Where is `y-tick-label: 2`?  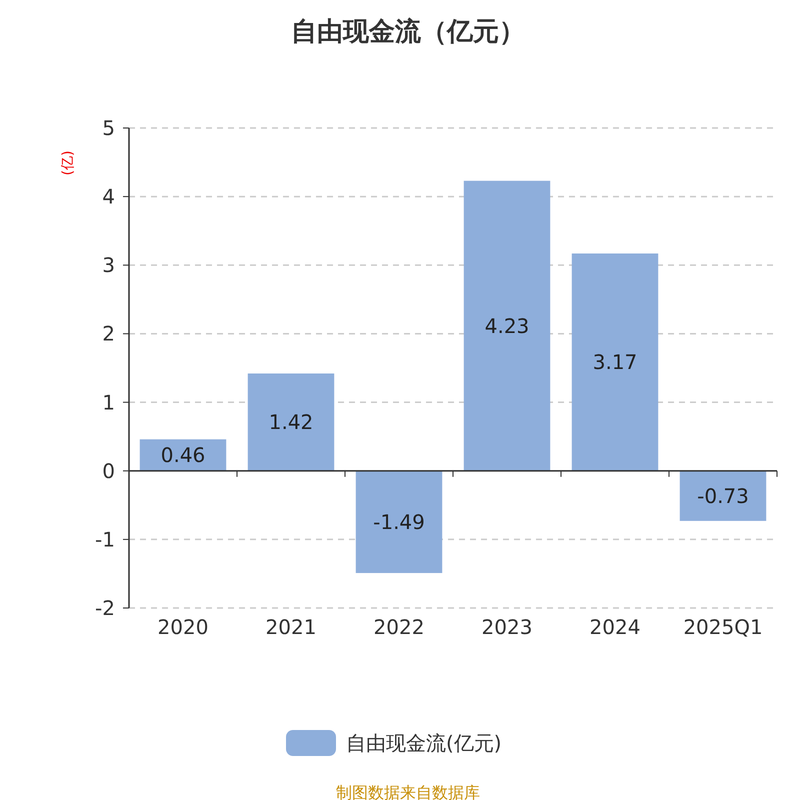 y-tick-label: 2 is located at coordinates (108, 334).